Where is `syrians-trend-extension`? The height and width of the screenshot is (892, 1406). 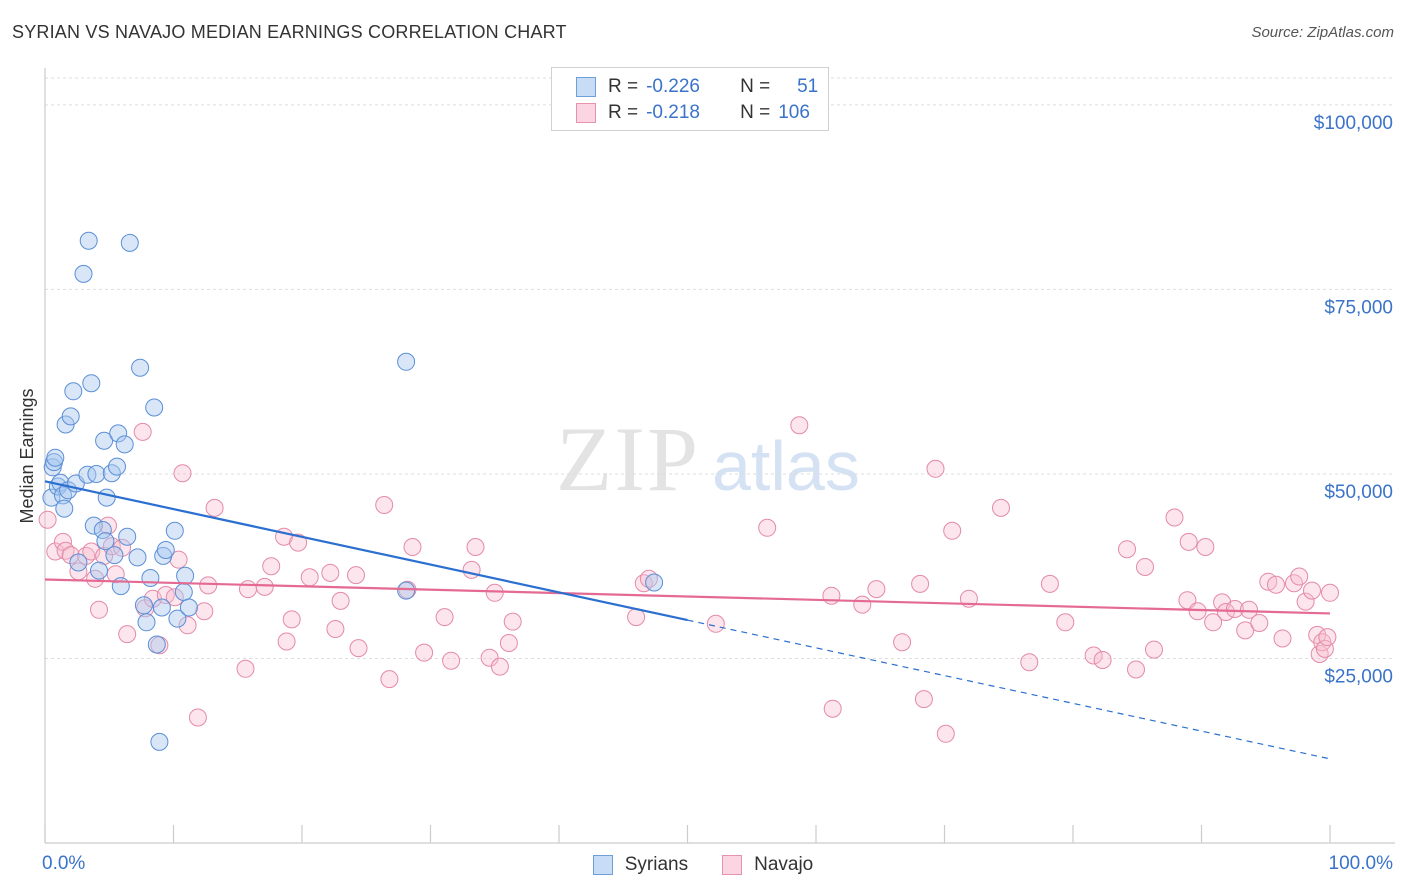 syrians-trend-extension is located at coordinates (1009, 689).